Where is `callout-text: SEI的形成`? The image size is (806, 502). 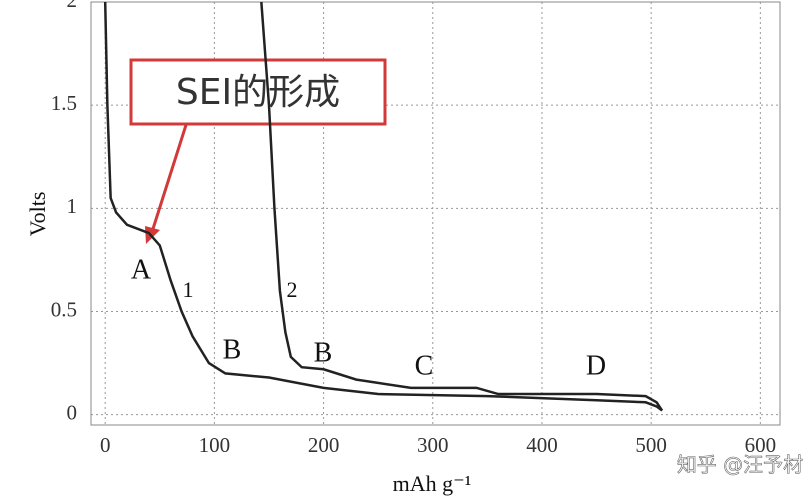
callout-text: SEI的形成 is located at coordinates (258, 92).